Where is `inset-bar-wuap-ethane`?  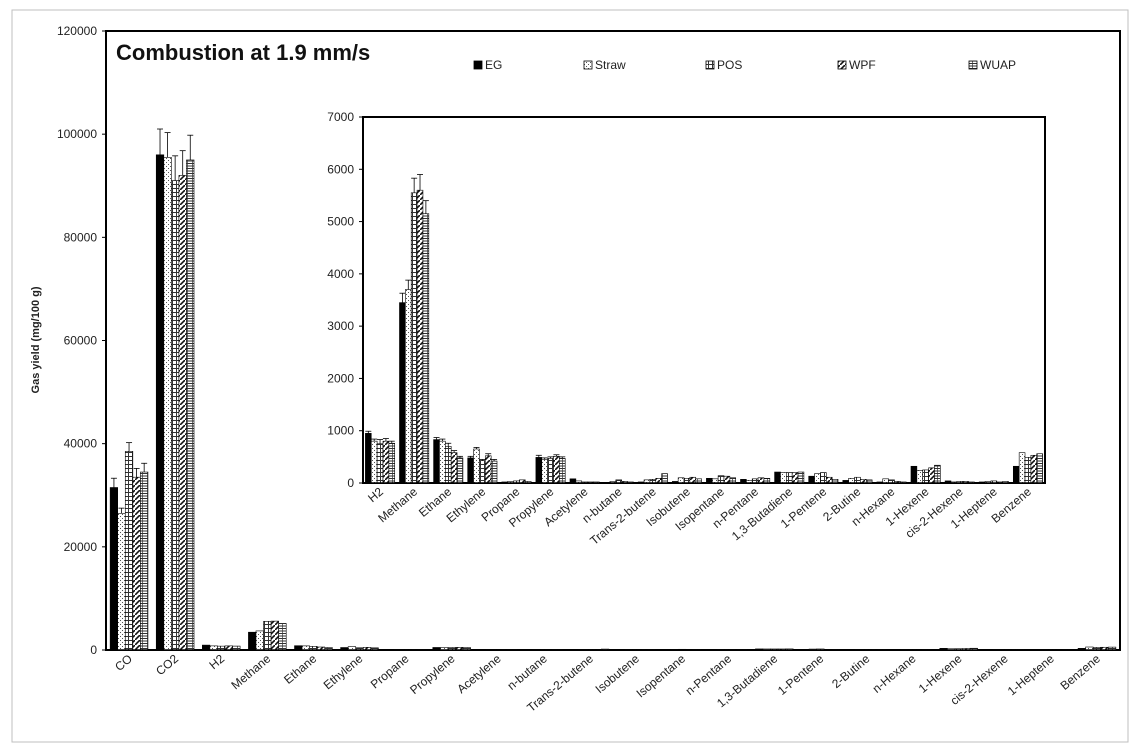
inset-bar-wuap-ethane is located at coordinates (460, 470).